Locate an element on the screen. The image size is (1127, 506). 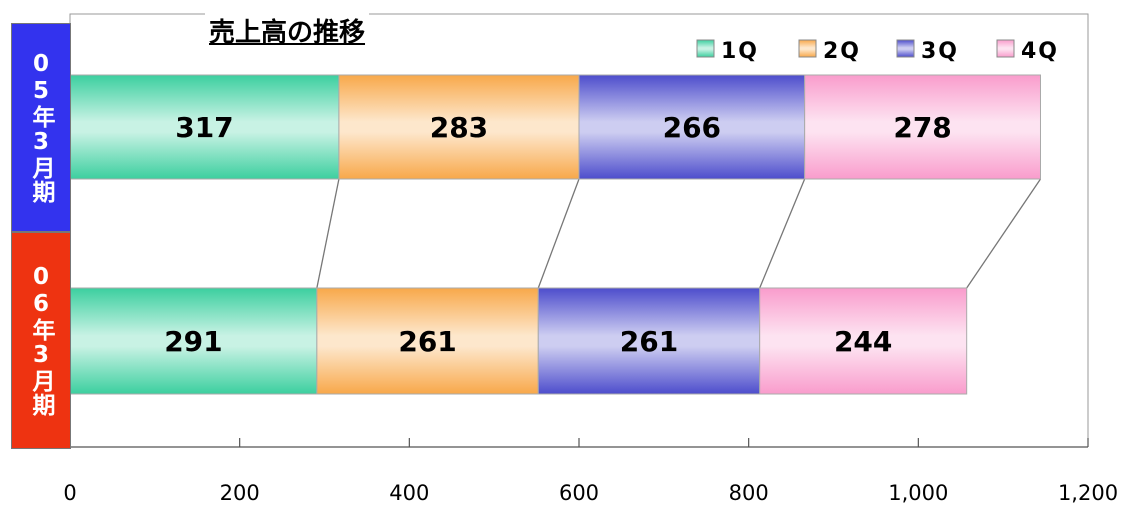
category-label-06: 06年3月期 is located at coordinates (41, 340).